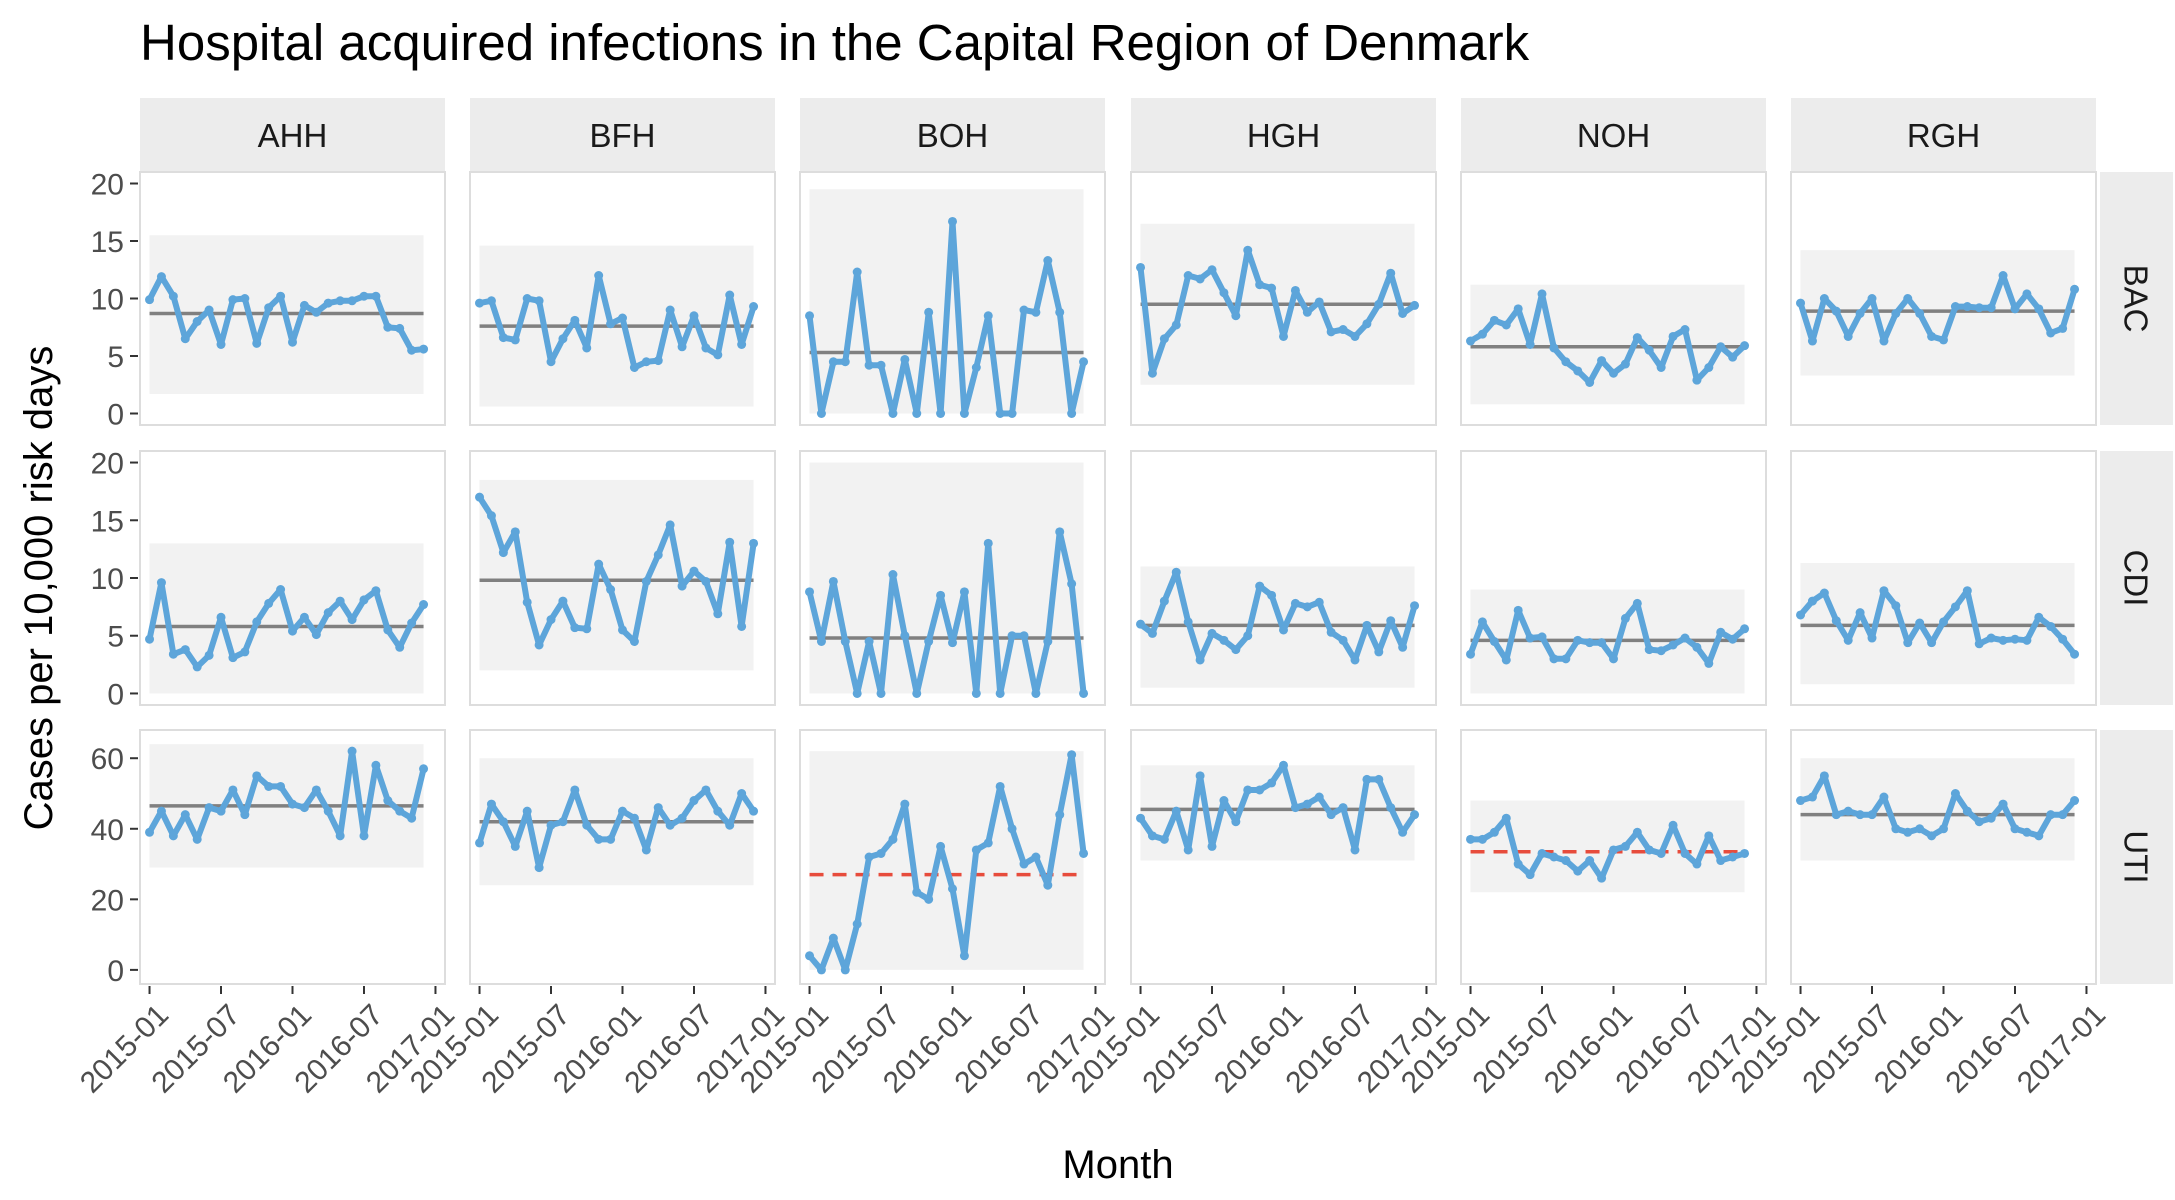 This screenshot has width=2175, height=1200. What do you see at coordinates (1117, 1165) in the screenshot?
I see `x-axis-title: Month` at bounding box center [1117, 1165].